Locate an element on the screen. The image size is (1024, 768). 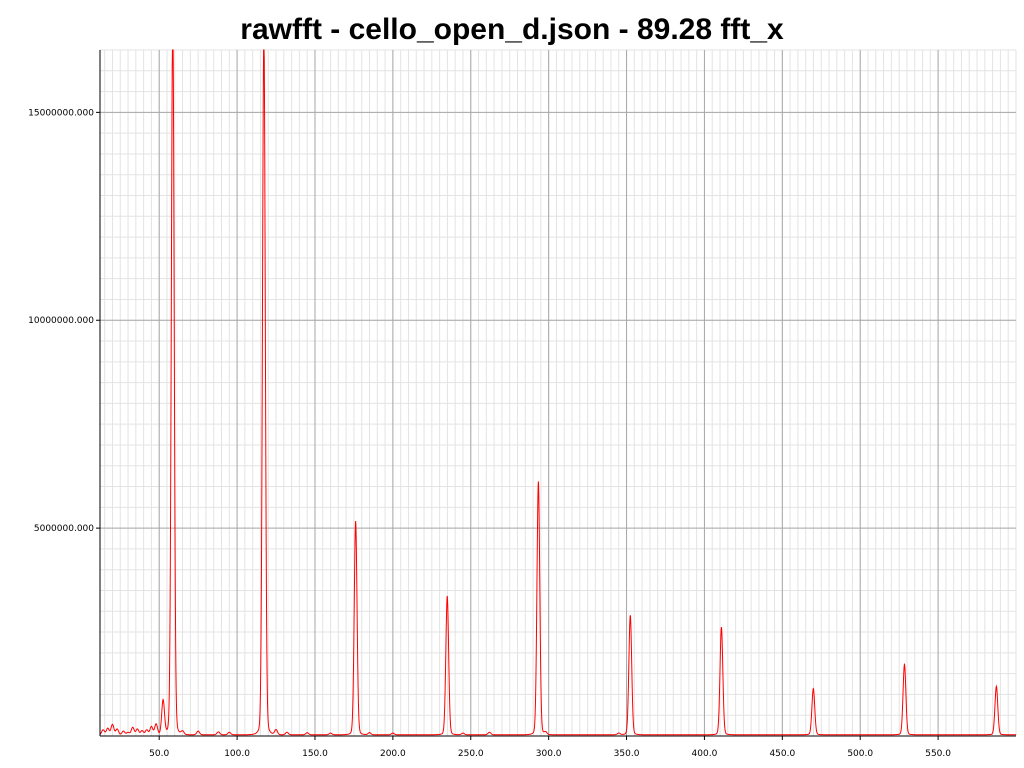
chart-title: rawfft - cello_open_d.json - 89.28 fft_x is located at coordinates (512, 29).